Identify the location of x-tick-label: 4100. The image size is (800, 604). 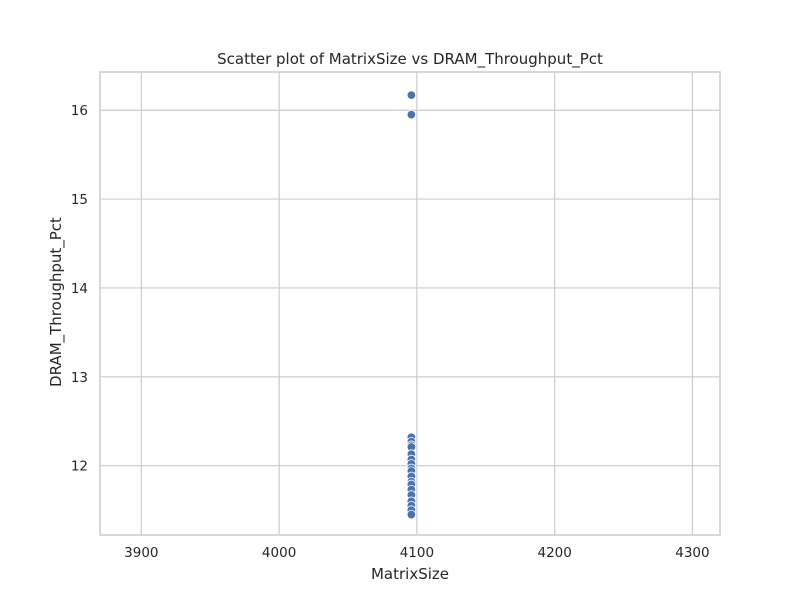
(417, 553).